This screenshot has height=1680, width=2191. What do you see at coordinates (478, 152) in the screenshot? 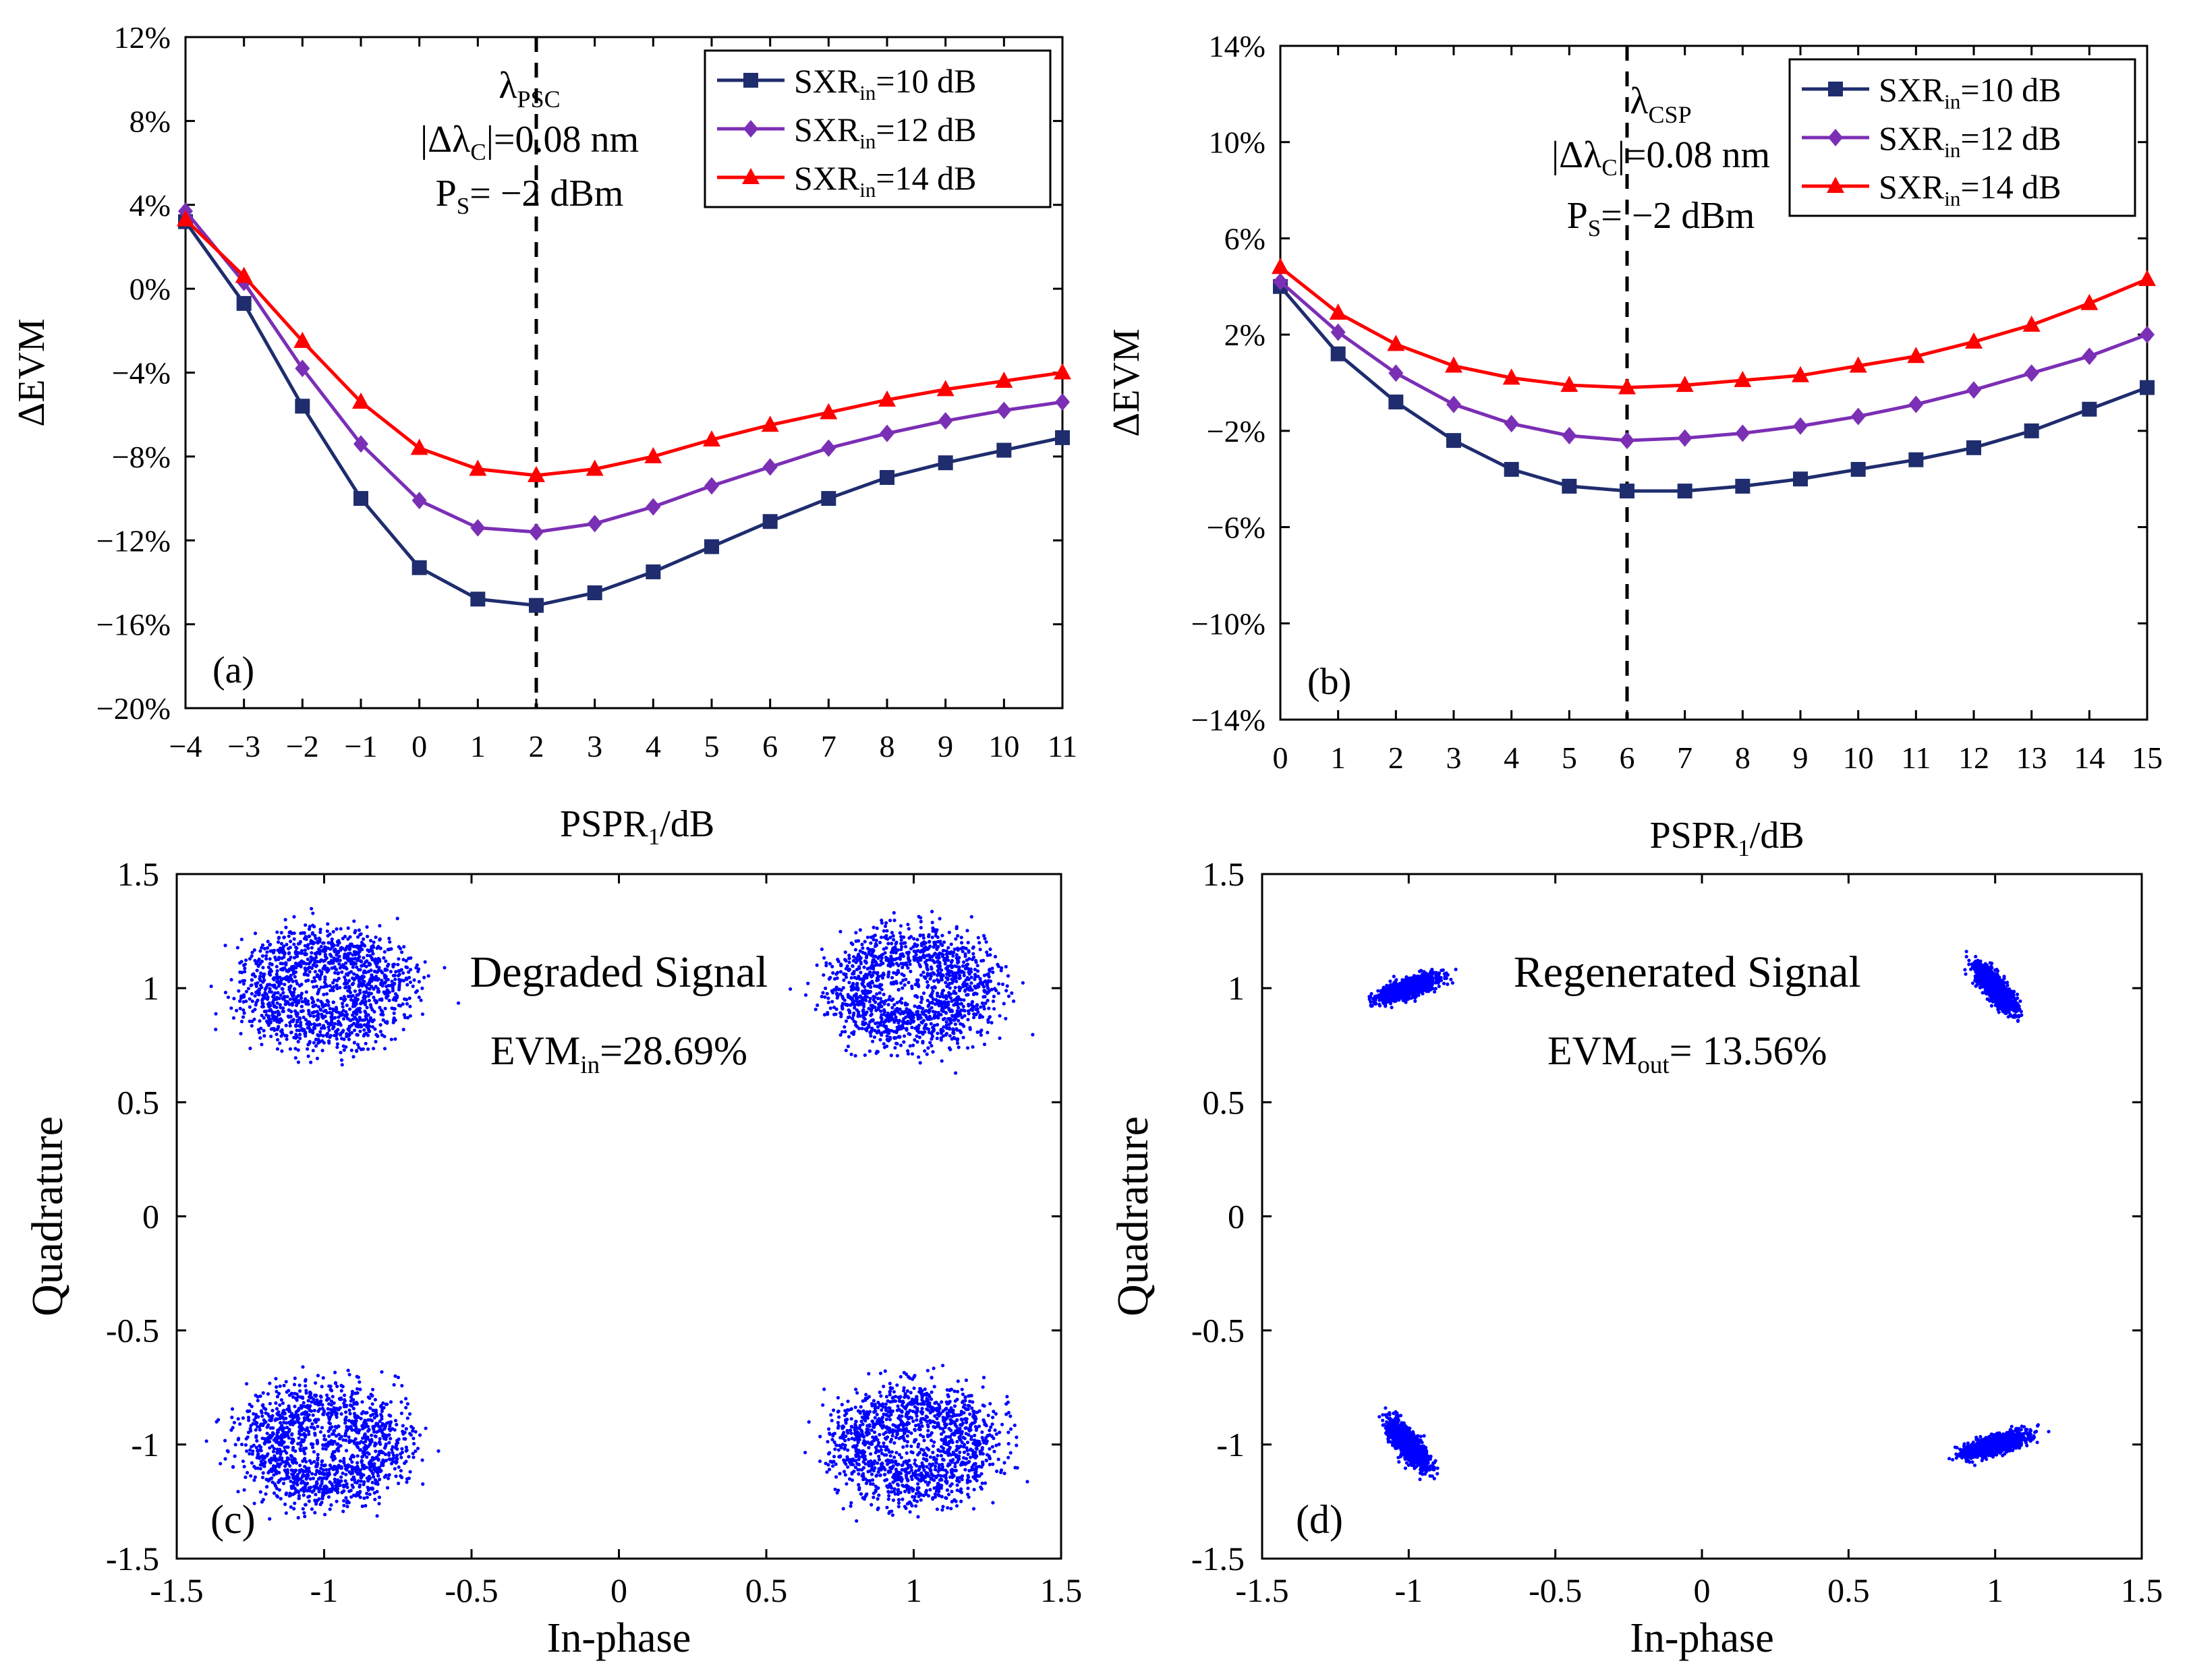
I see `annotation-delta-lambda-sub: C` at bounding box center [478, 152].